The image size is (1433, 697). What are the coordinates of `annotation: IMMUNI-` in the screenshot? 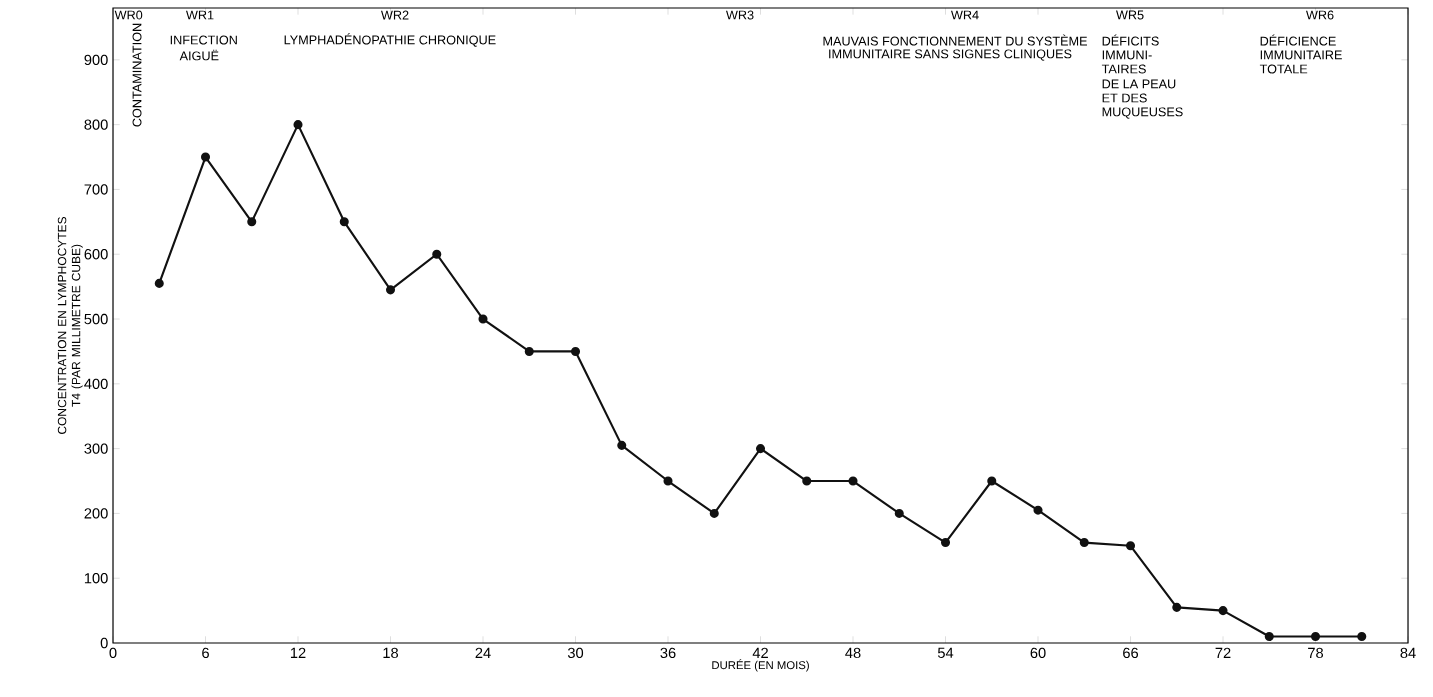 It's located at (1127, 55).